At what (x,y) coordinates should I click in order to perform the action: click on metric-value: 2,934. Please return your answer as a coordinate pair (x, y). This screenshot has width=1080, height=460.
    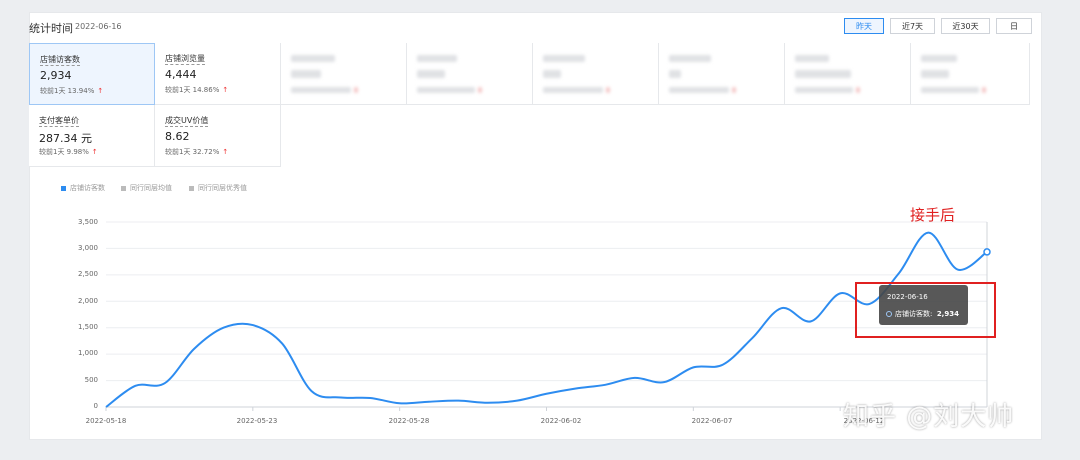
    Looking at the image, I should click on (56, 75).